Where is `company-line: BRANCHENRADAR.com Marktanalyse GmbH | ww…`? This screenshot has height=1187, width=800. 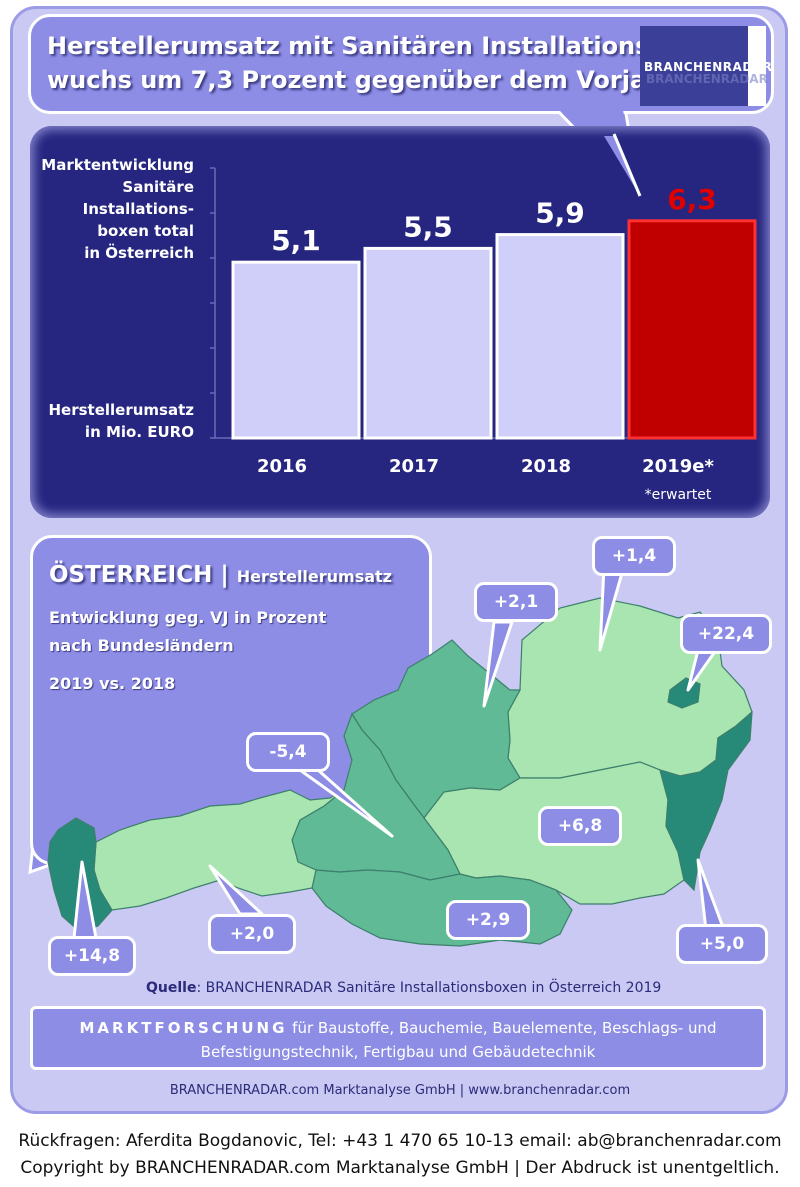 company-line: BRANCHENRADAR.com Marktanalyse GmbH | ww… is located at coordinates (400, 1090).